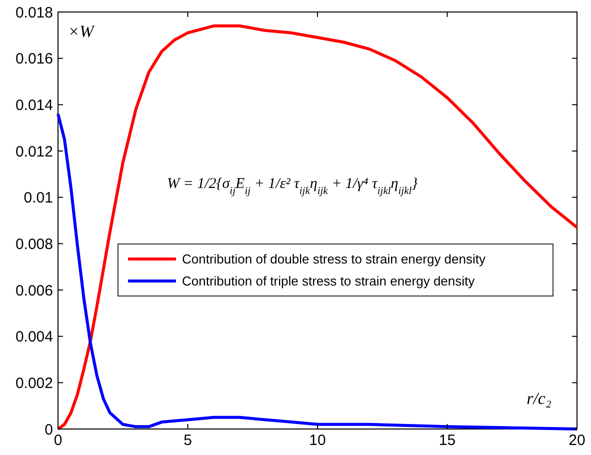 The width and height of the screenshot is (591, 455). Describe the element at coordinates (577, 440) in the screenshot. I see `x-tick-label: 20` at that location.